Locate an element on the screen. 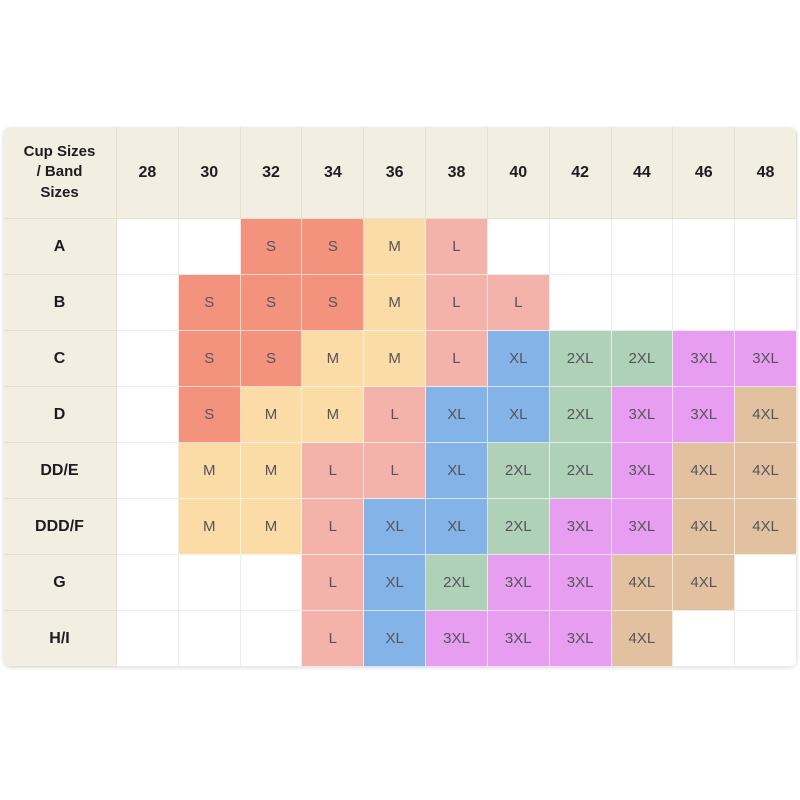  table-row: D S M M L XL XL 2XL 3XL 3XL 4XL is located at coordinates (400, 415).